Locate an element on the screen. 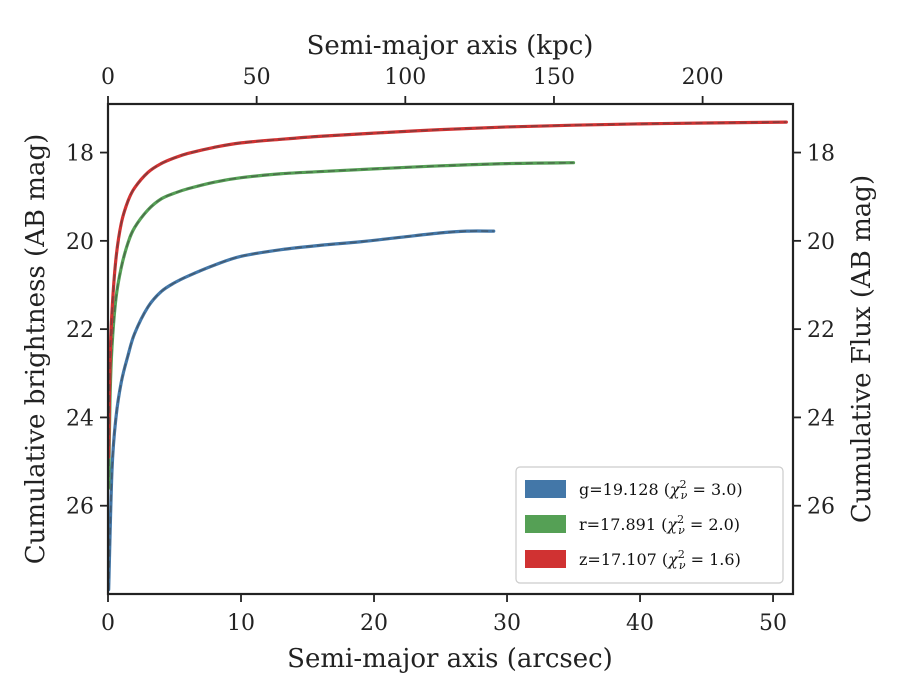 Image resolution: width=900 pixels, height=700 pixels. legend-label-part: = 1.6) is located at coordinates (713, 559).